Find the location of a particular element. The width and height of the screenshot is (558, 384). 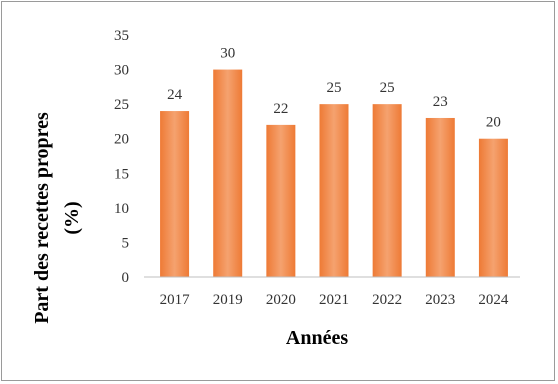

y-tick-label: 30 is located at coordinates (121, 71).